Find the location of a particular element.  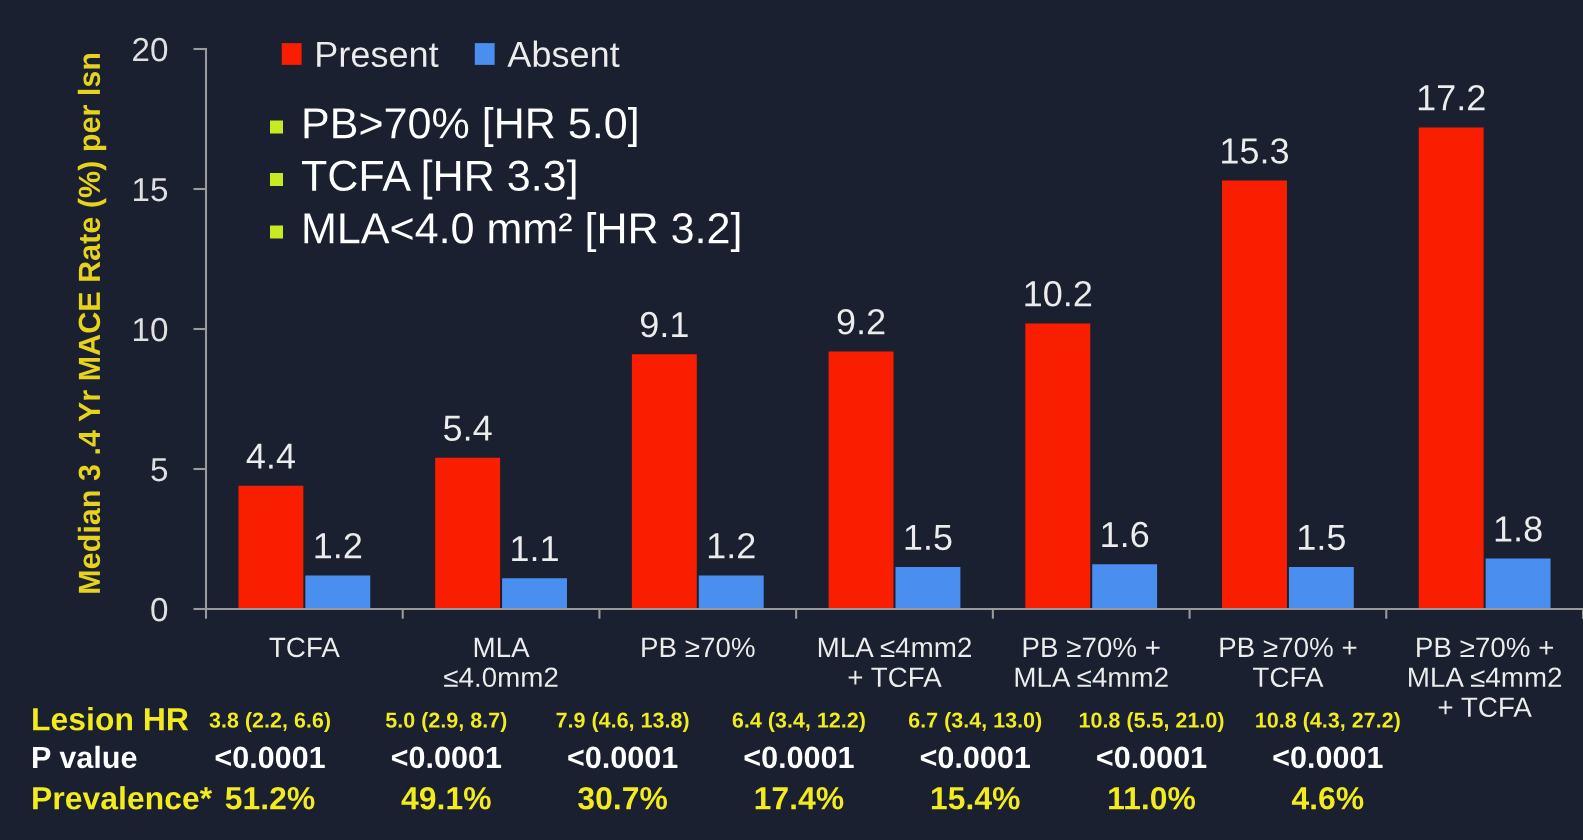

text: Lesion HR is located at coordinates (111, 719).